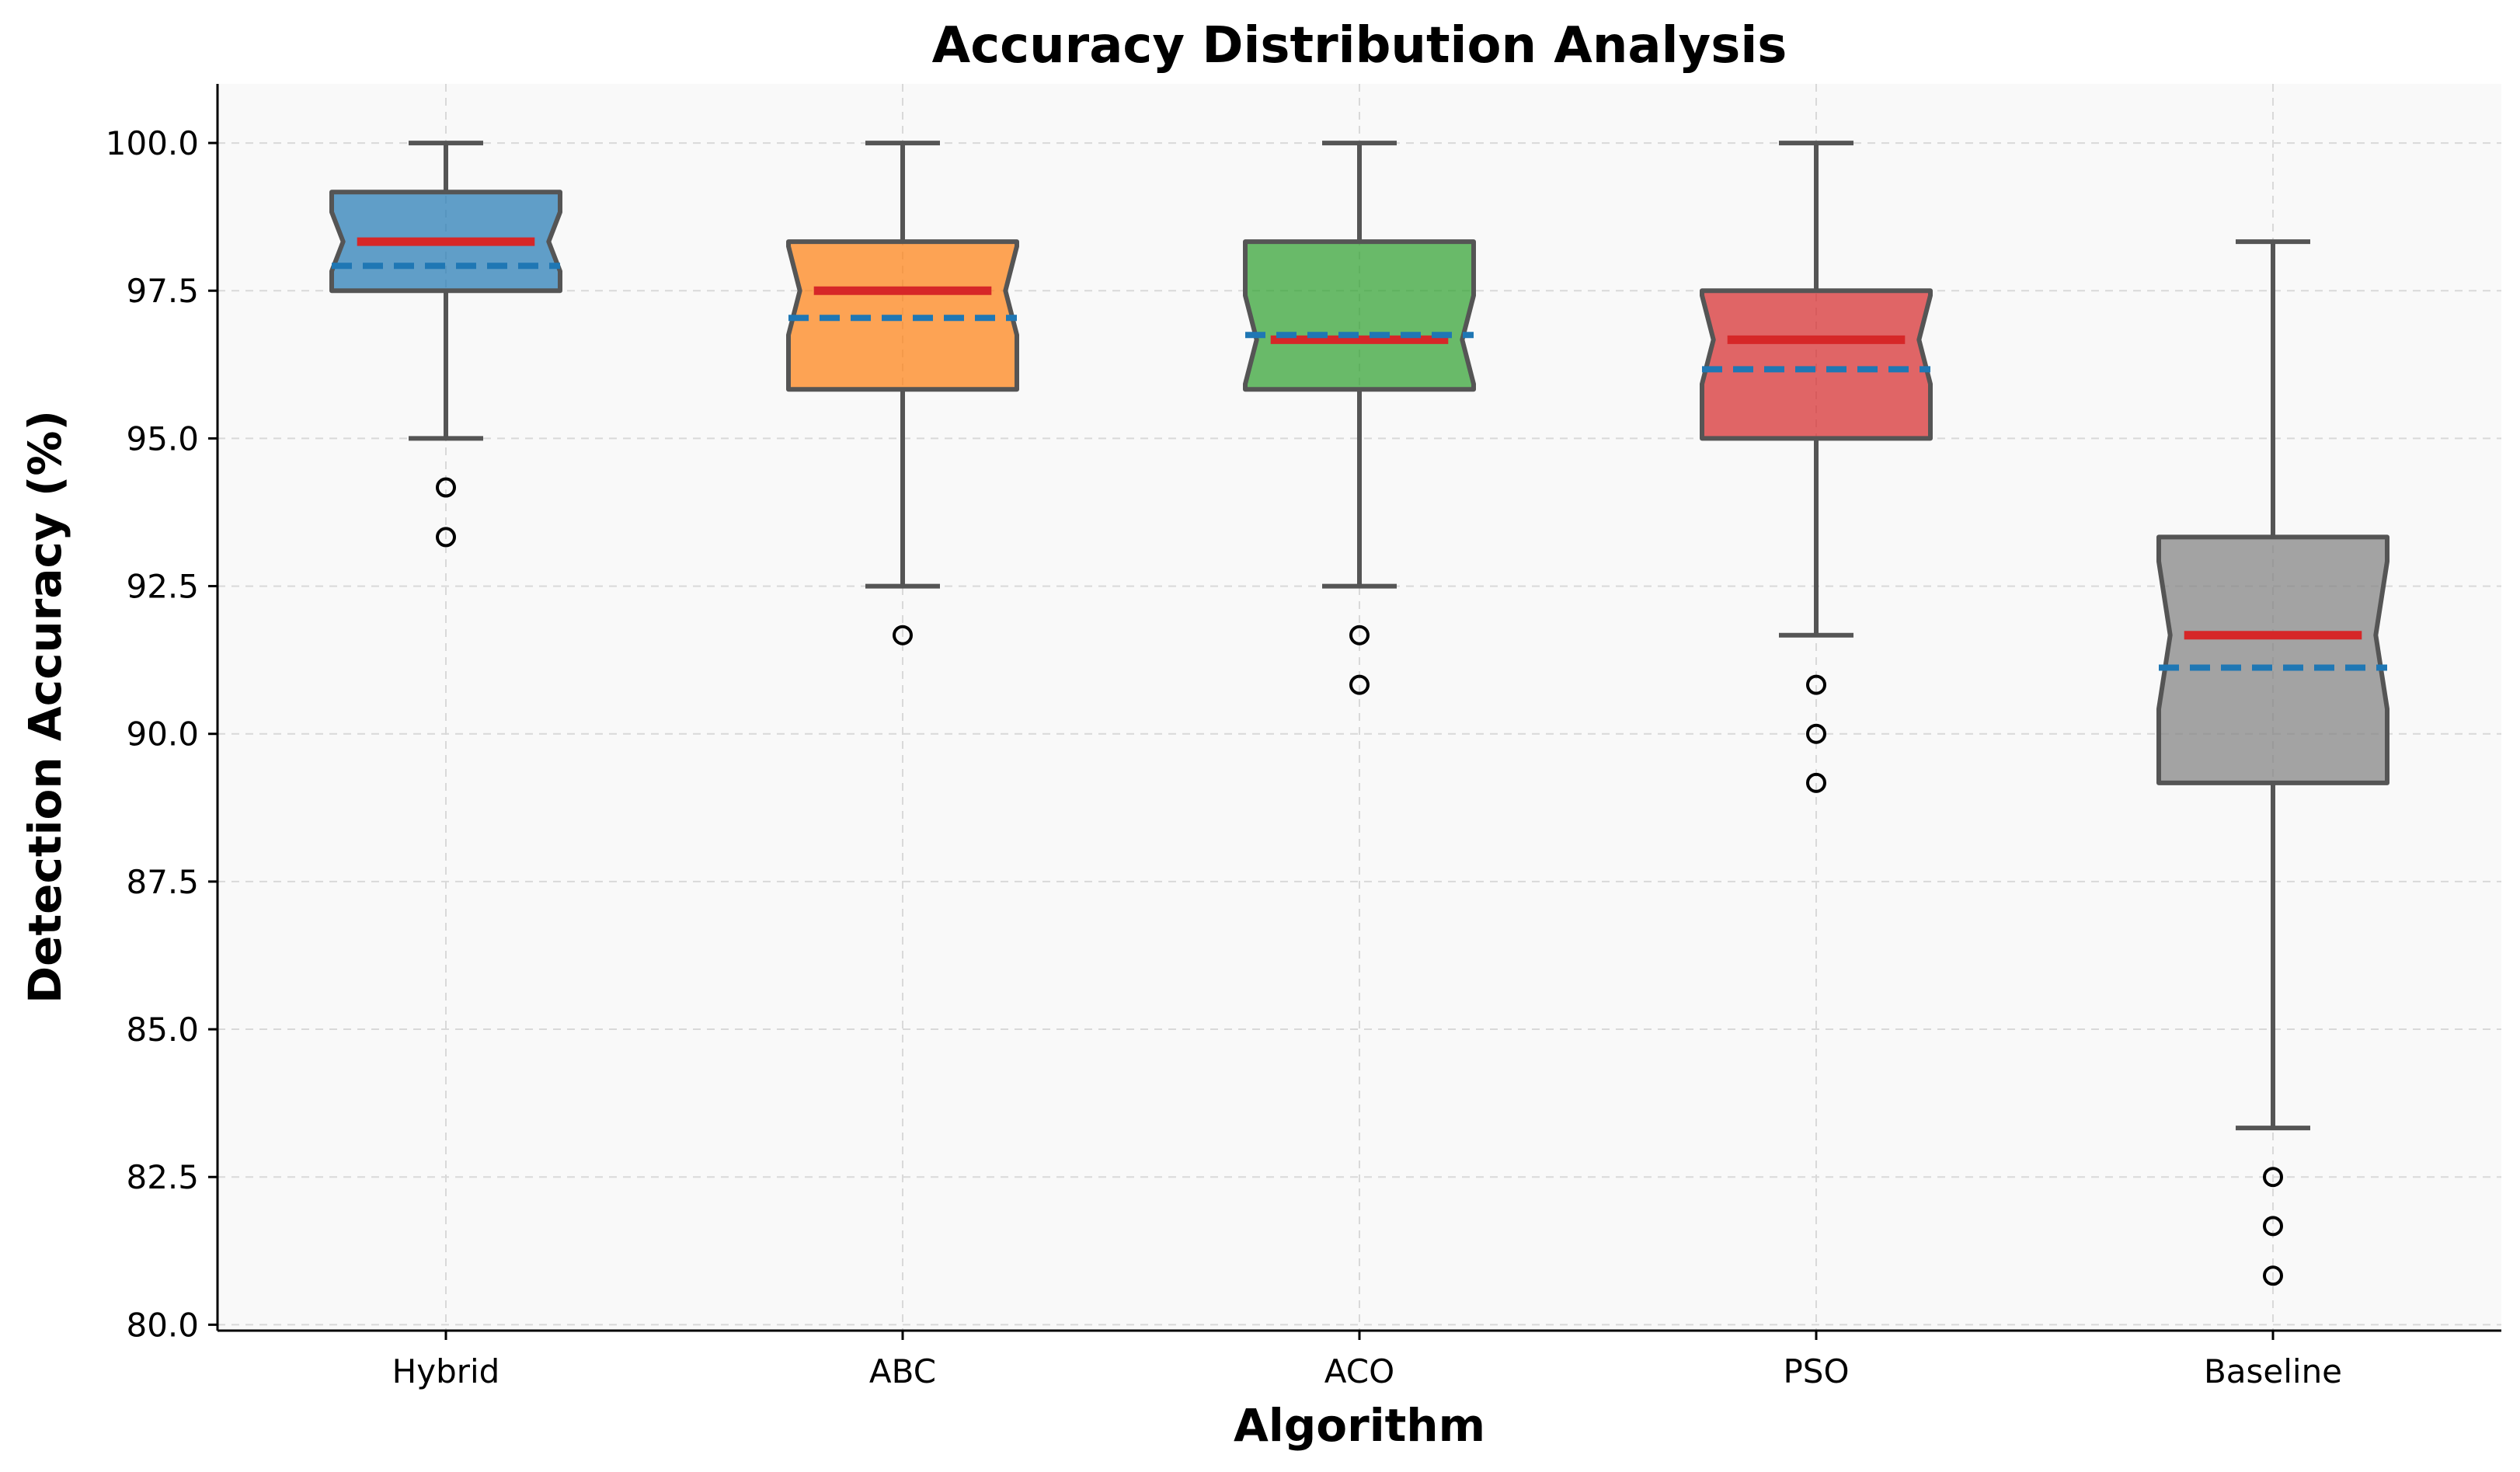 The image size is (2520, 1472). What do you see at coordinates (445, 344) in the screenshot?
I see `box-hybrid` at bounding box center [445, 344].